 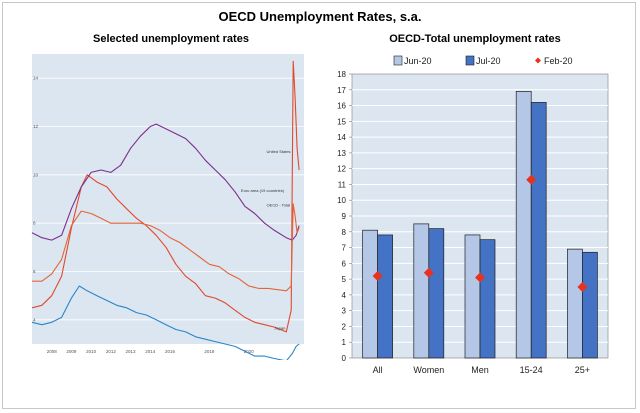 What do you see at coordinates (341, 121) in the screenshot?
I see `bar-y-tick-label: 15` at bounding box center [341, 121].